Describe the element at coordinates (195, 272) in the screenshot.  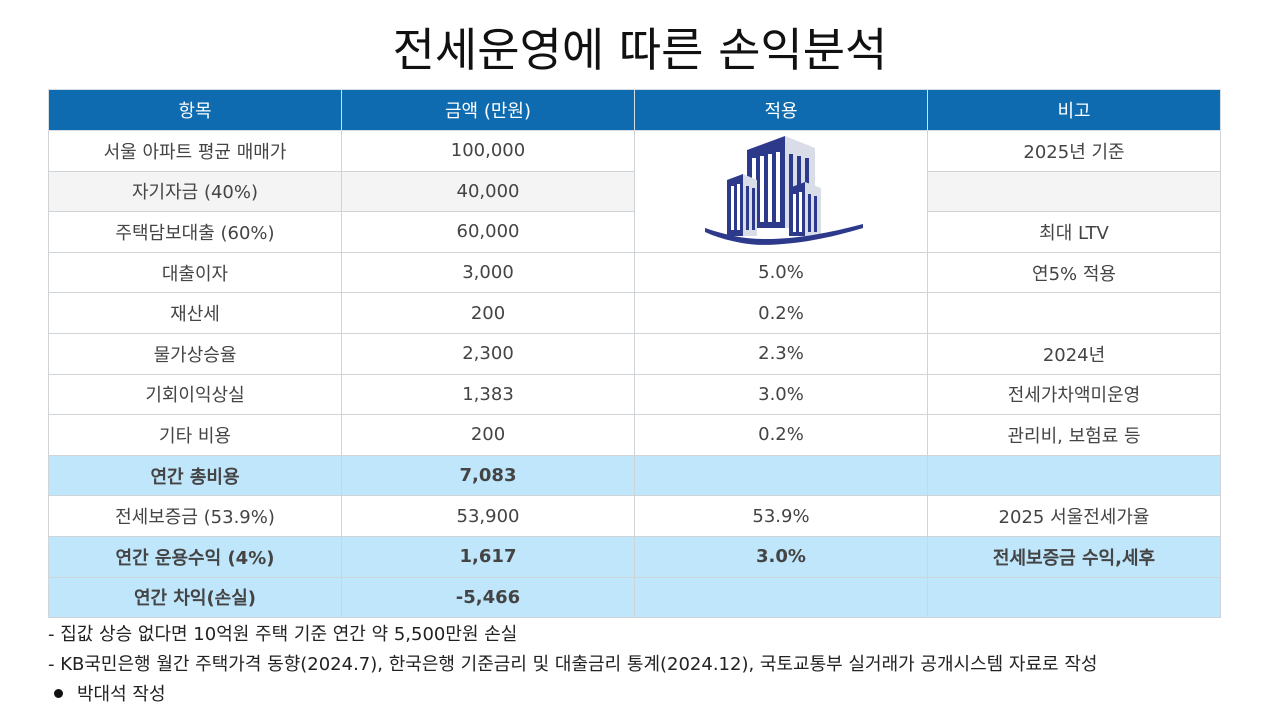
I see `cell-item: 대출이자` at that location.